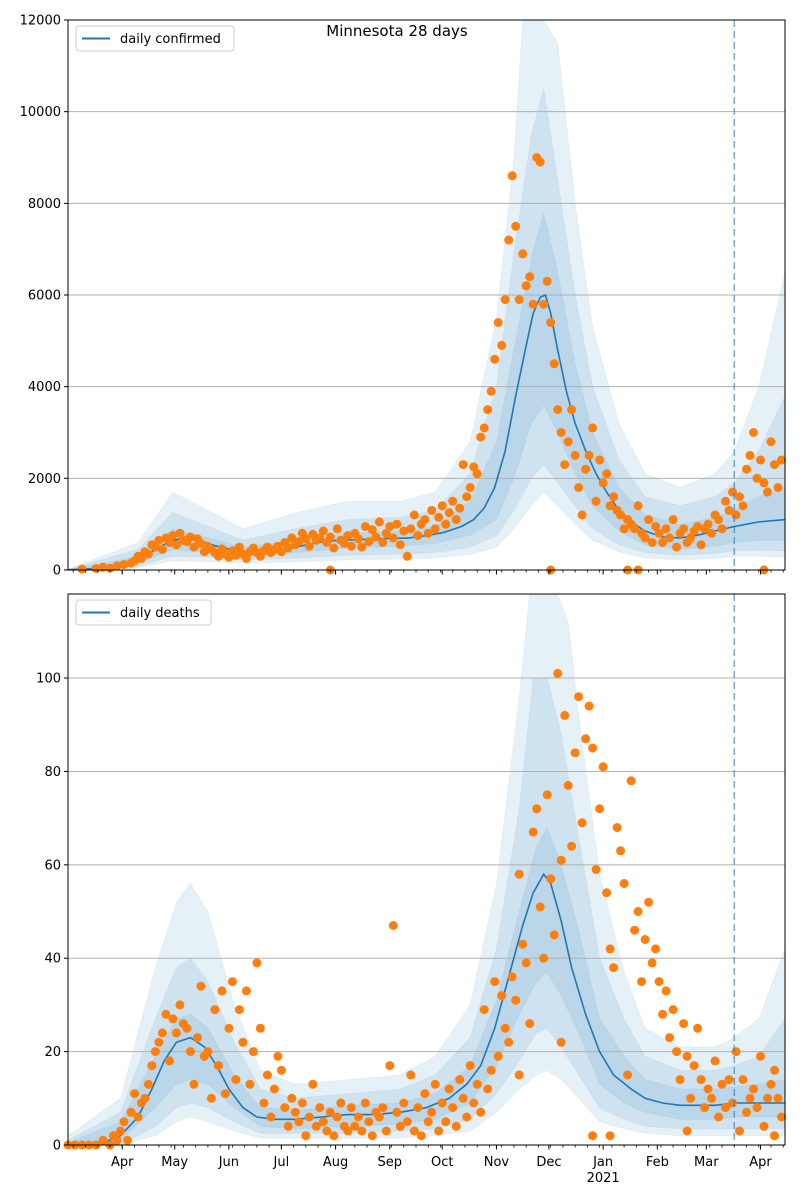  I want to click on x-tick-label: Oct, so click(442, 1162).